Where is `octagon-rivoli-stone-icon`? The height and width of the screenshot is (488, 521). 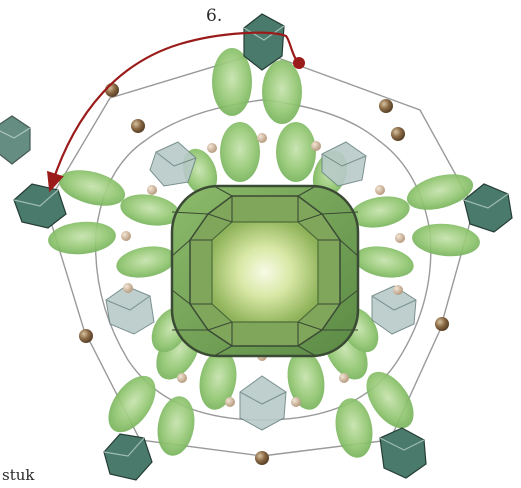
octagon-rivoli-stone-icon is located at coordinates (265, 271).